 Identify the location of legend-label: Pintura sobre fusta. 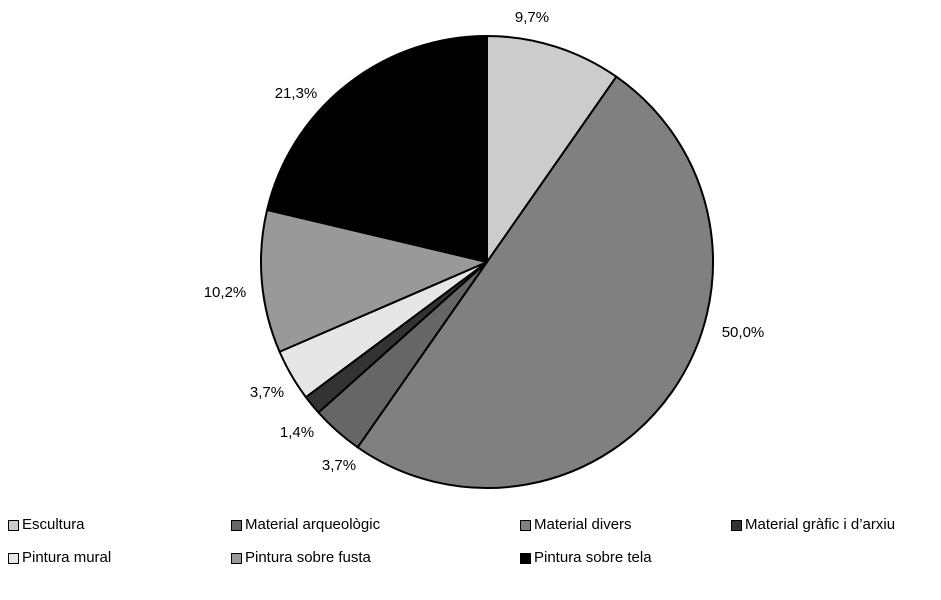
(308, 557).